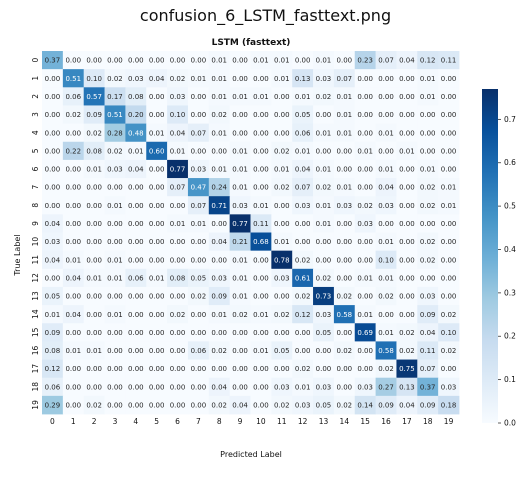  I want to click on colorbar-tick-label: 0.5, so click(510, 206).